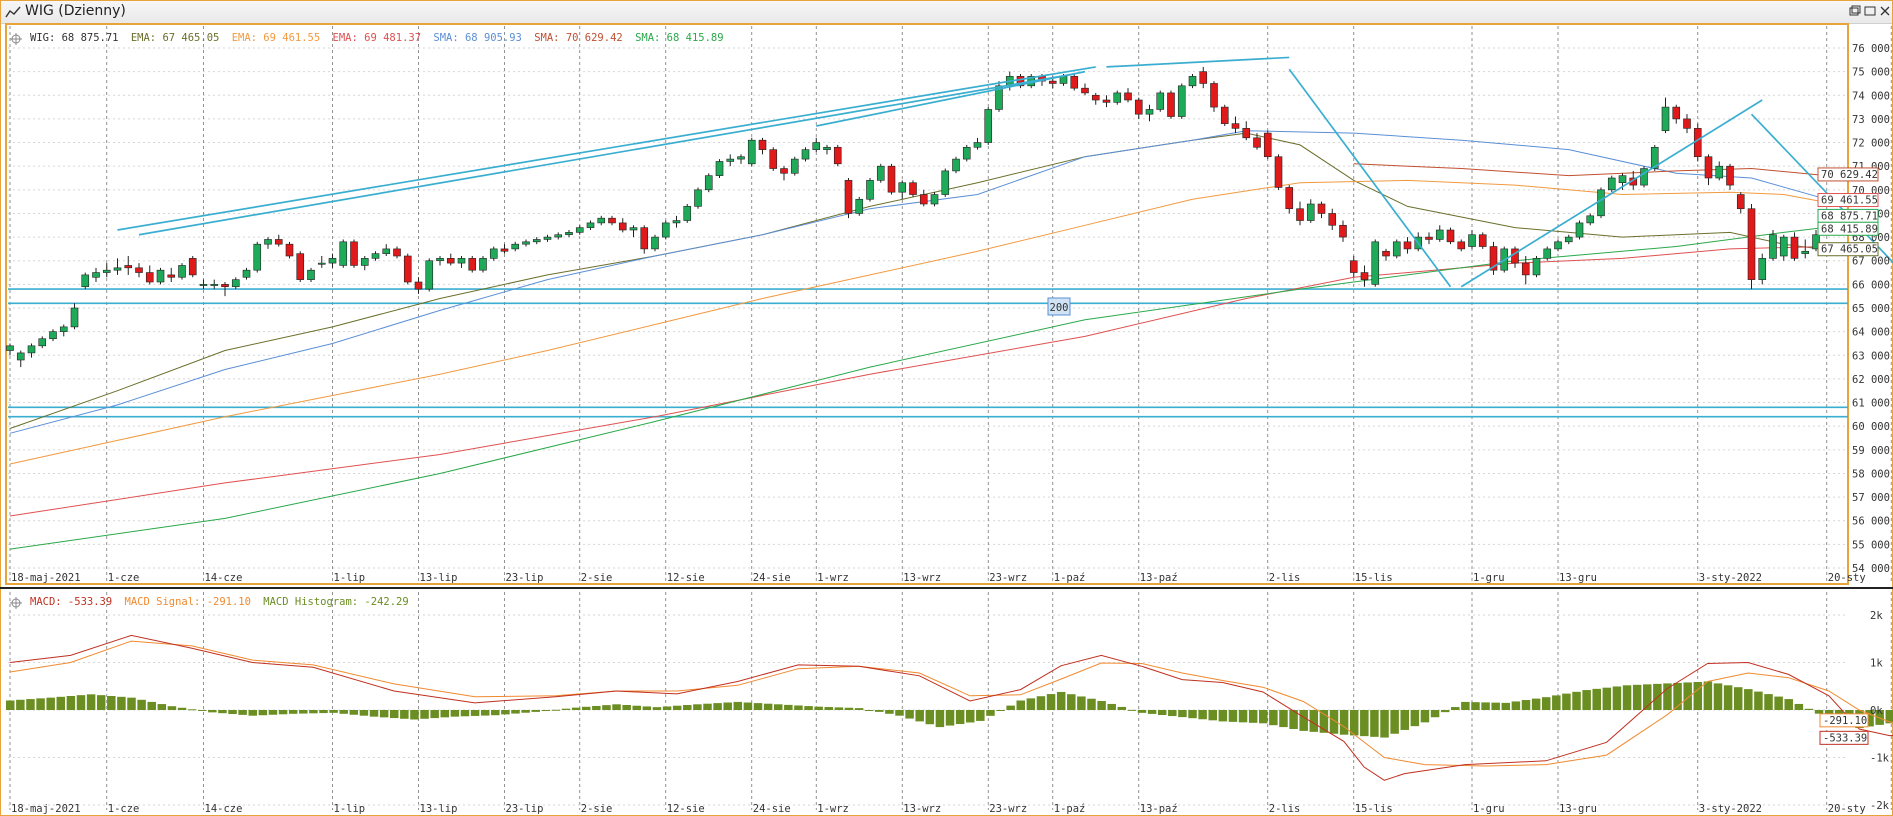  I want to click on price-value-label: 68 415.89, so click(1848, 228).